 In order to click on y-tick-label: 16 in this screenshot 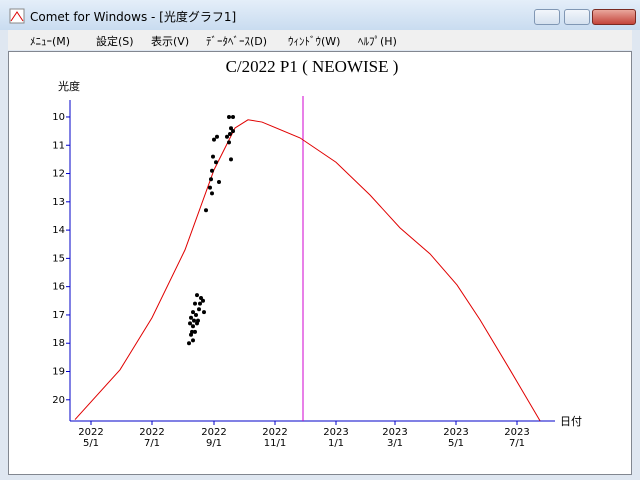, I will do `click(58, 287)`.